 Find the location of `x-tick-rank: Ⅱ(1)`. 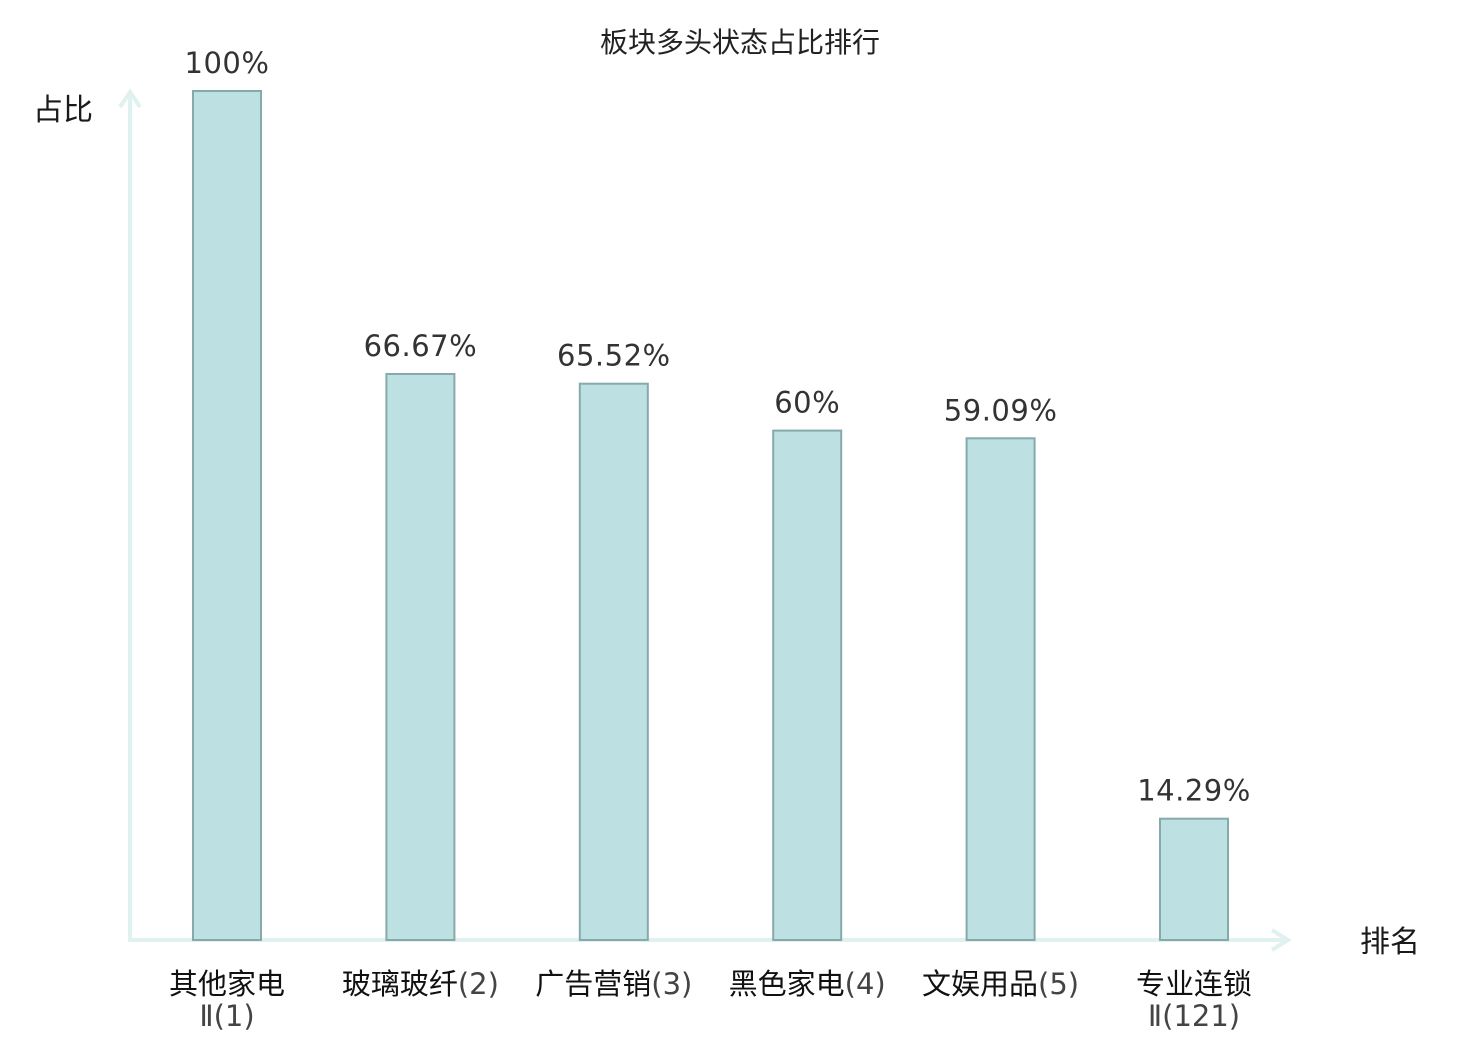

x-tick-rank: Ⅱ(1) is located at coordinates (226, 1016).